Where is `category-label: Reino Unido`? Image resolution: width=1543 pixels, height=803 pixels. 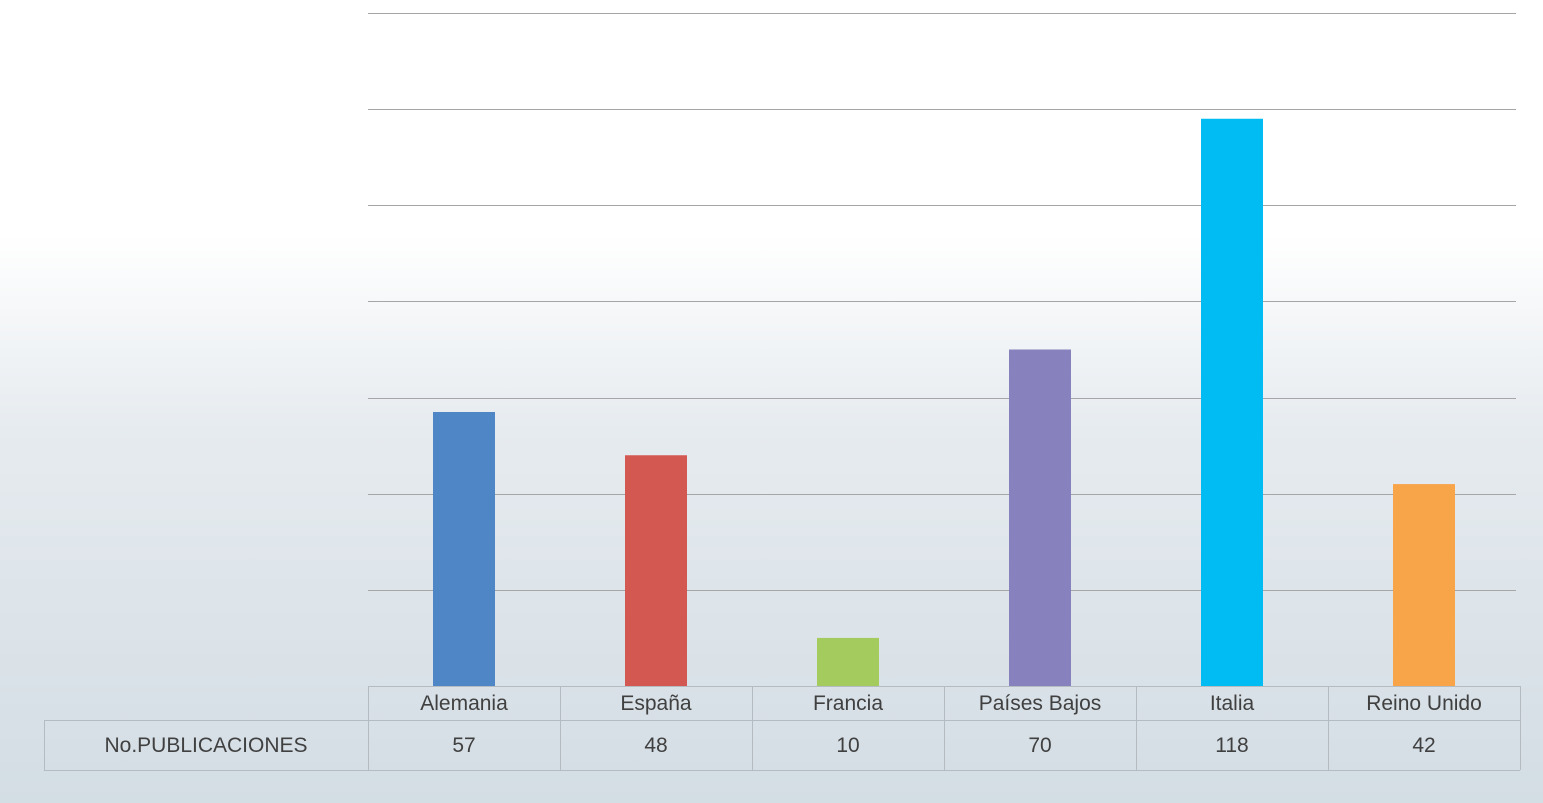 category-label: Reino Unido is located at coordinates (1424, 703).